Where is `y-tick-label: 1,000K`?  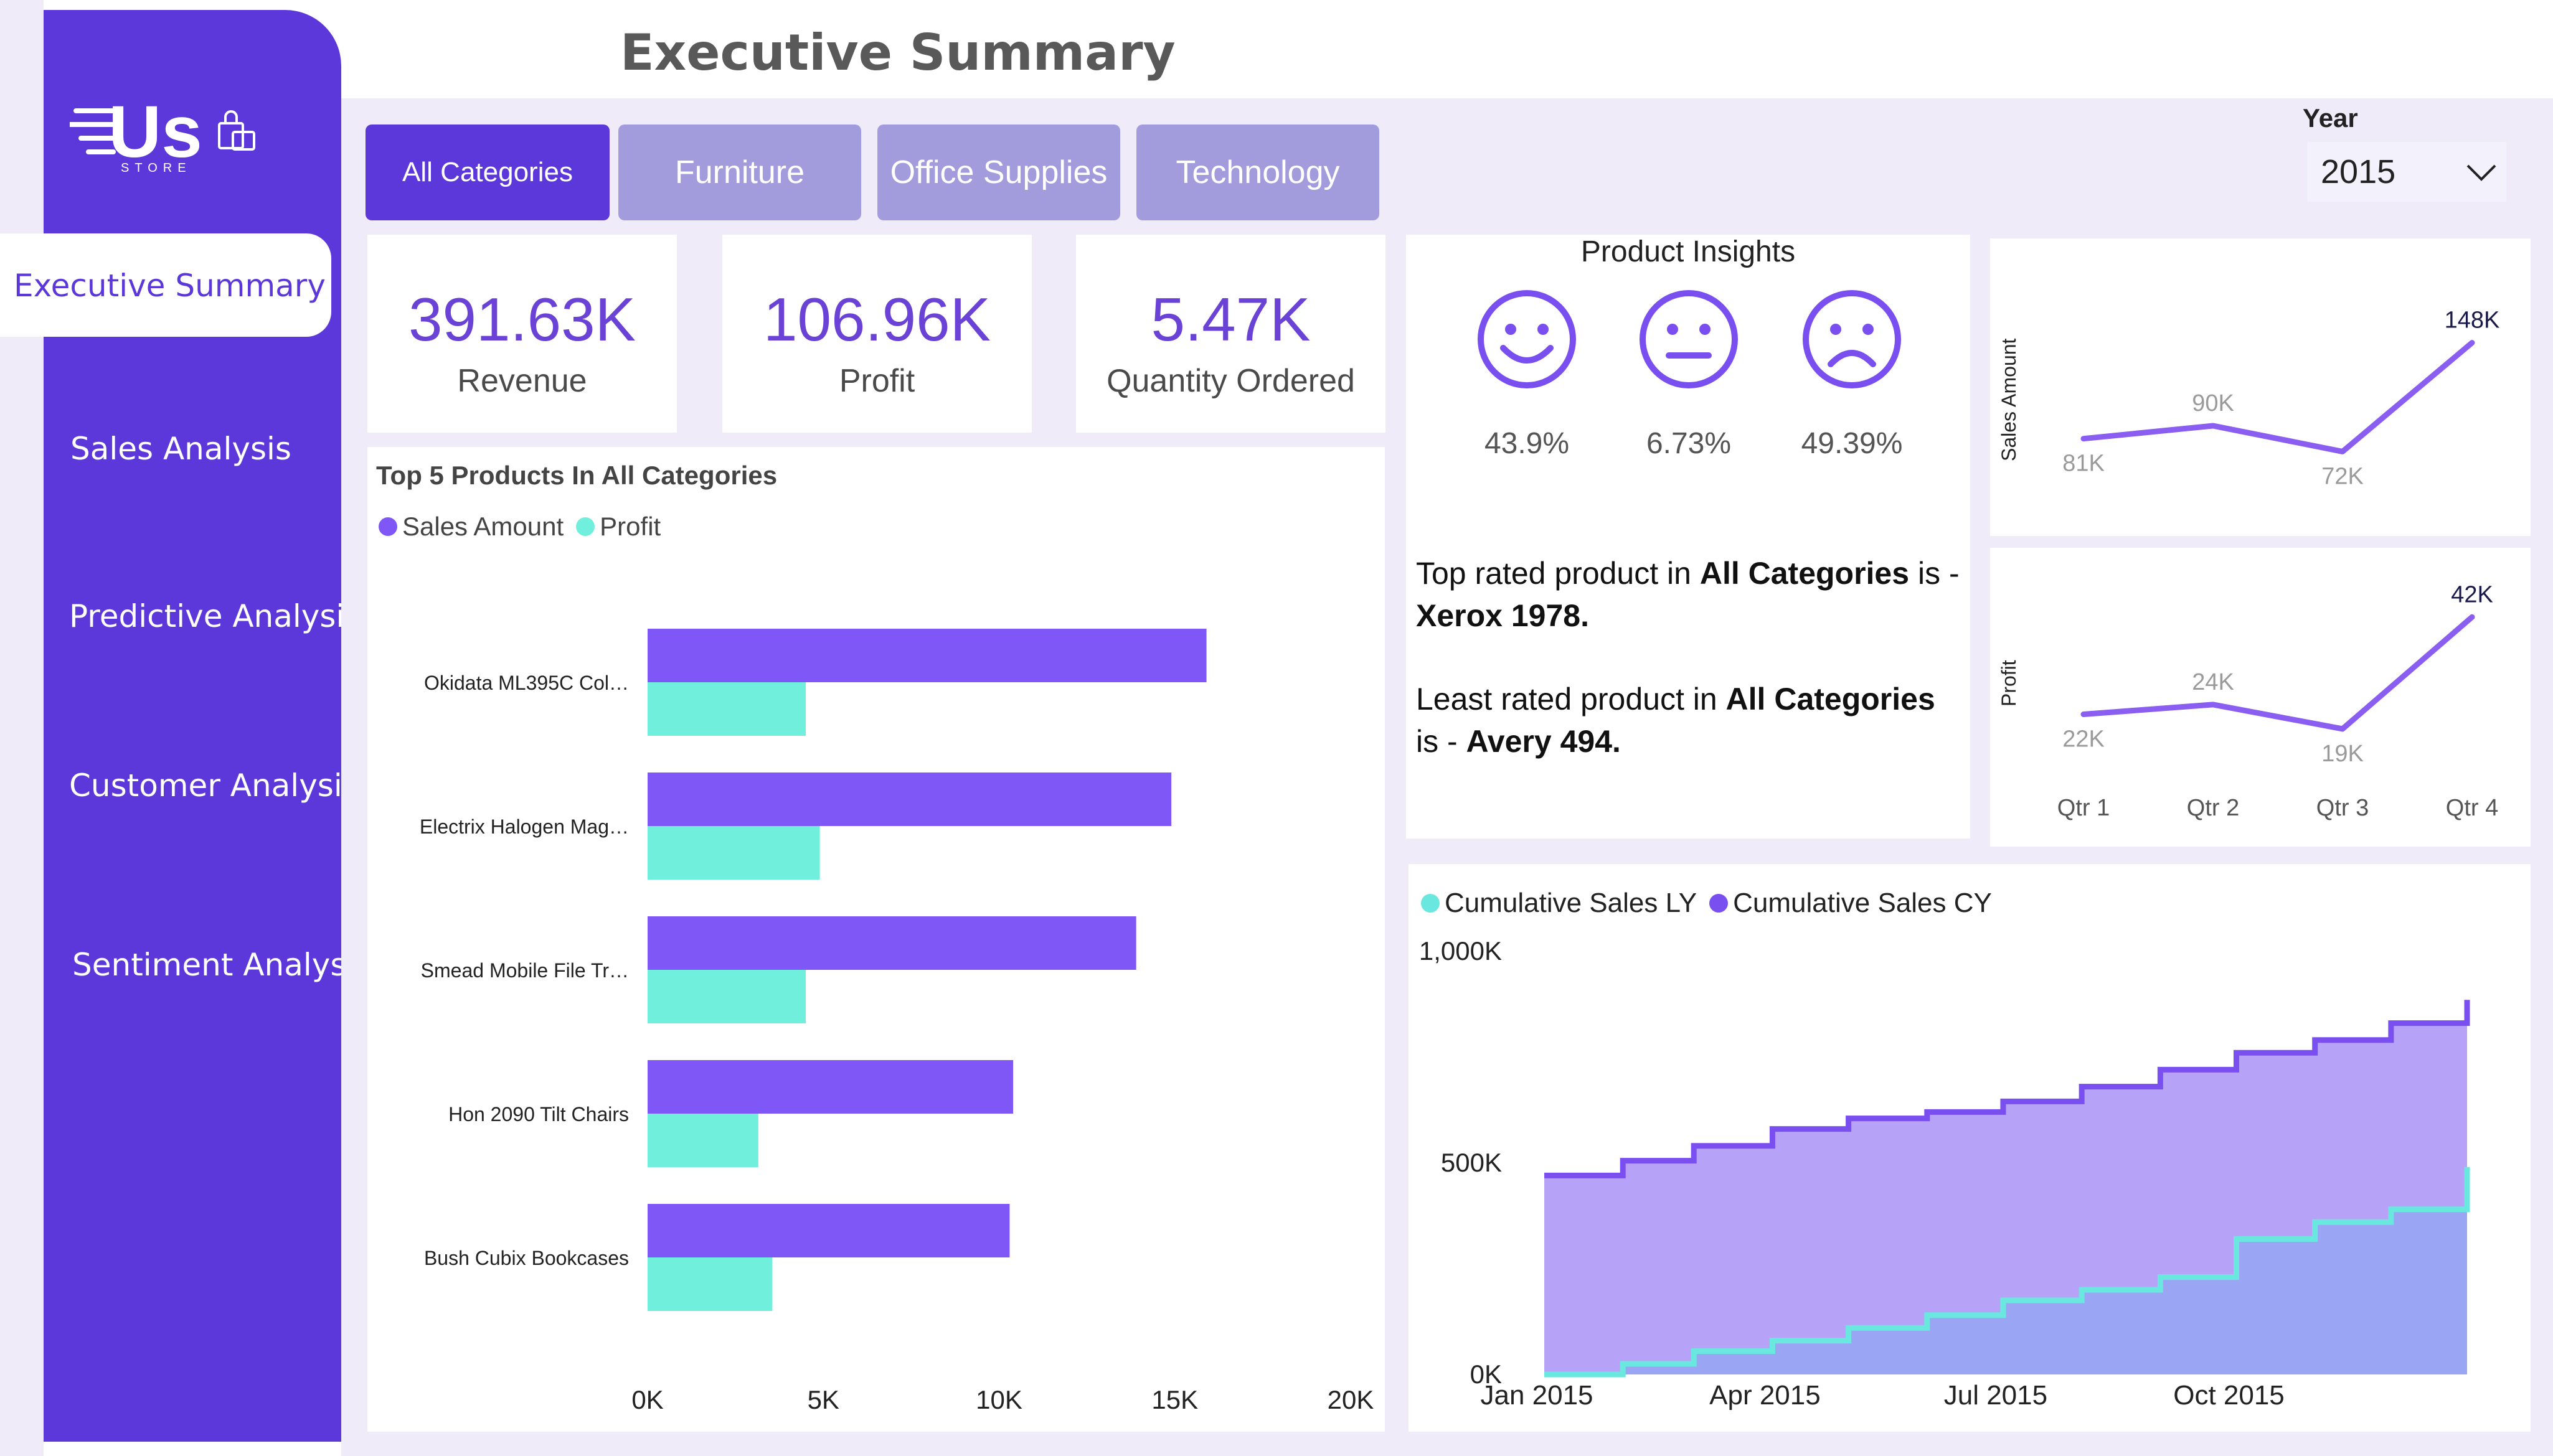
y-tick-label: 1,000K is located at coordinates (1460, 950).